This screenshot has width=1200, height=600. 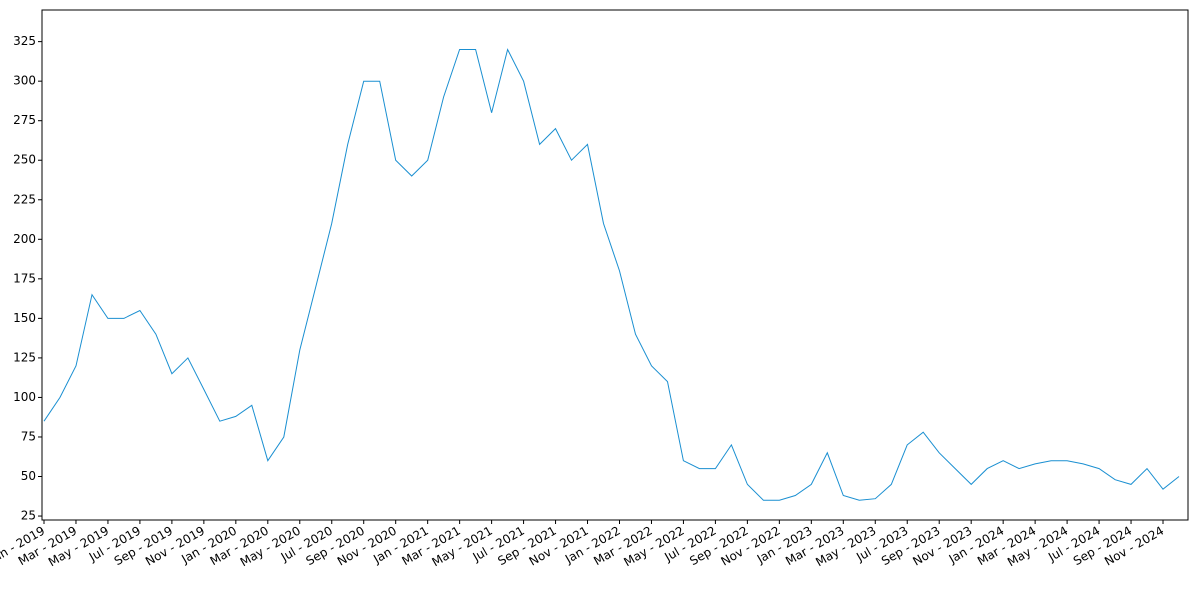 I want to click on y-tick-label: 200, so click(x=24, y=239).